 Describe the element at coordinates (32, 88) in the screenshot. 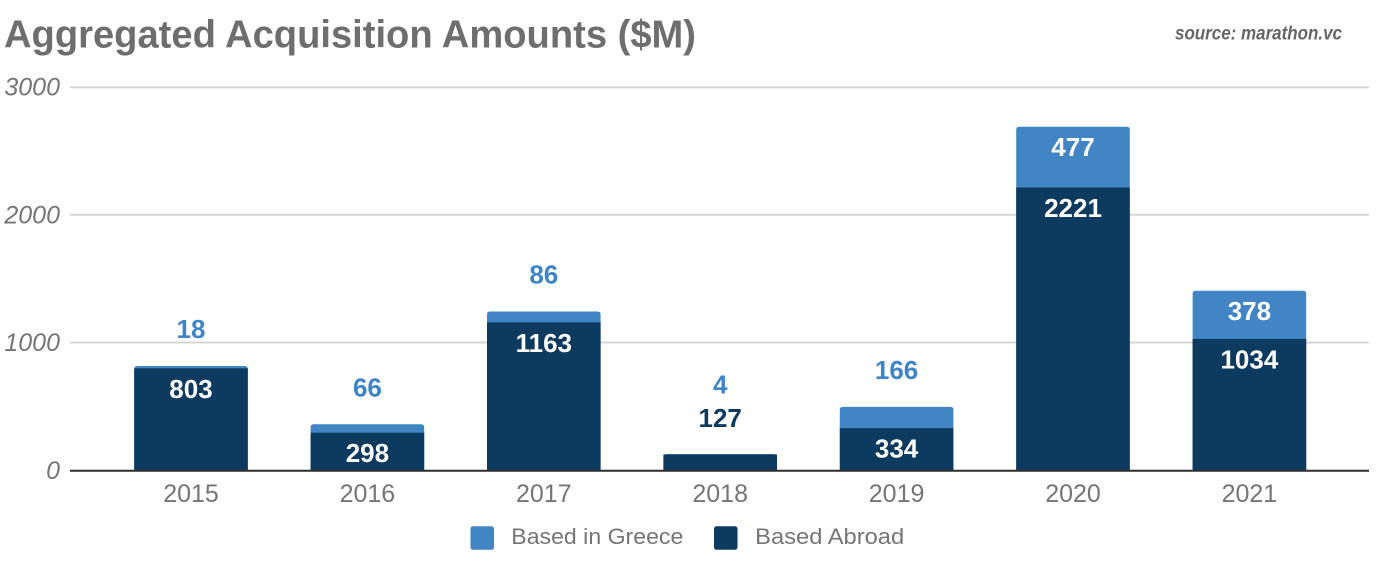

I see `svg-text: 3000` at that location.